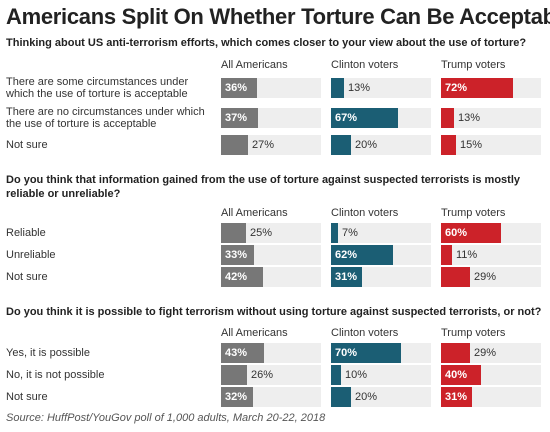  I want to click on data-label: 72%, so click(456, 88).